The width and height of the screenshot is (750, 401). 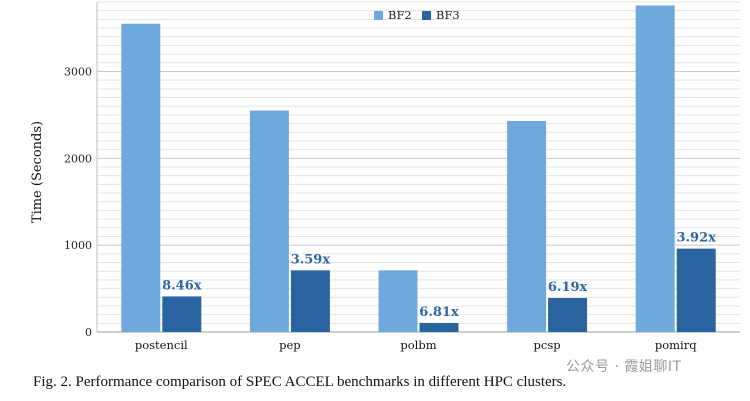 I want to click on bar-bf2-polbm, so click(x=398, y=301).